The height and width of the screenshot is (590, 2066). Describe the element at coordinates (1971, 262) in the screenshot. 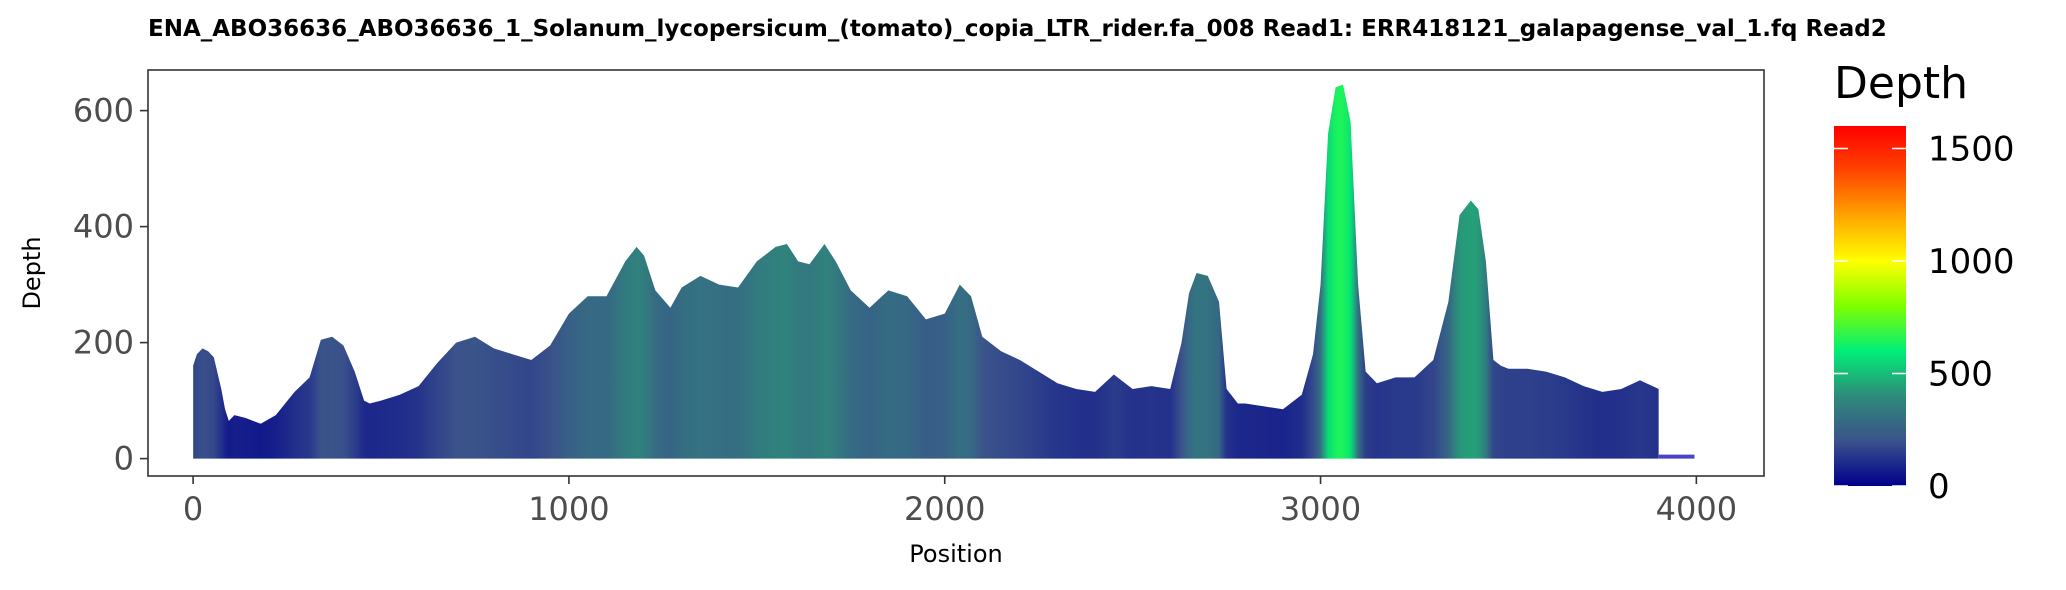

I see `legend-tick-label: 1000` at that location.